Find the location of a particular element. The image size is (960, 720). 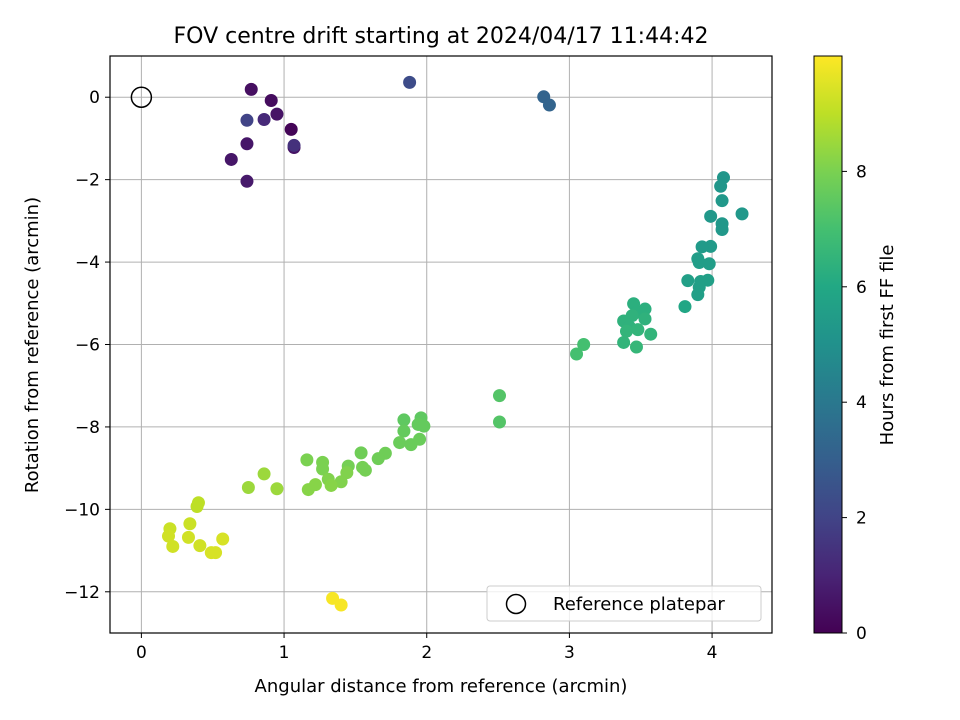

y-axis: −12 −10 −8 −6 −4 −2 0 is located at coordinates (87, 345).